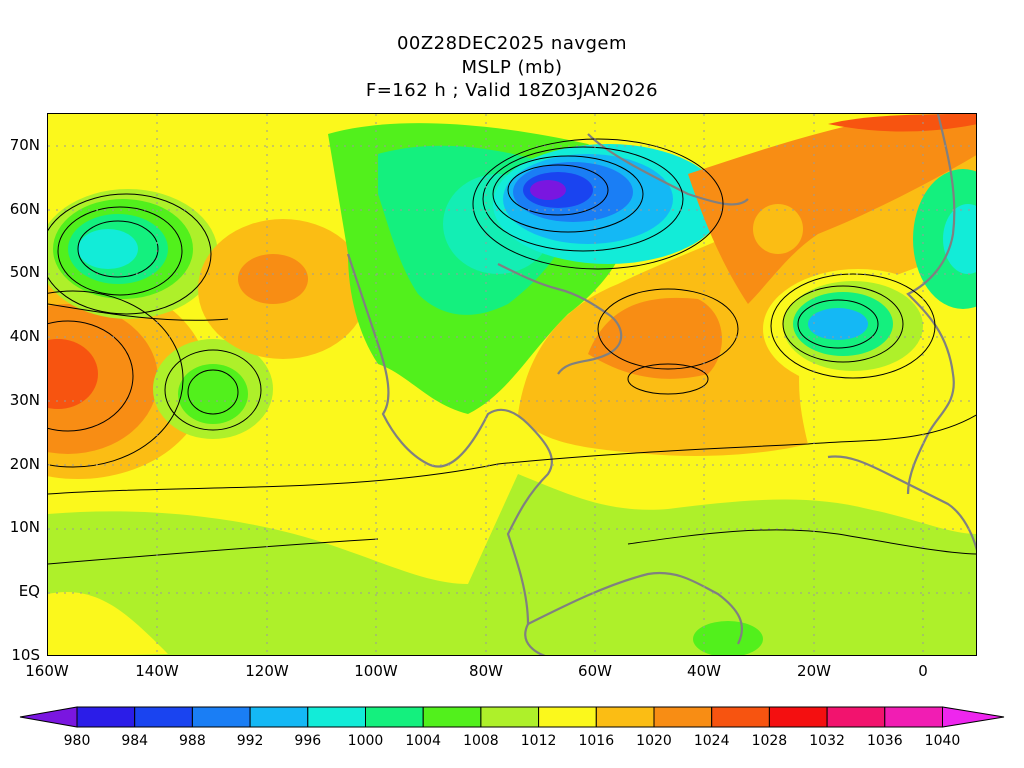 The image size is (1024, 768). Describe the element at coordinates (512, 43) in the screenshot. I see `chart-title-model: 00Z28DEC2025 navgem` at that location.